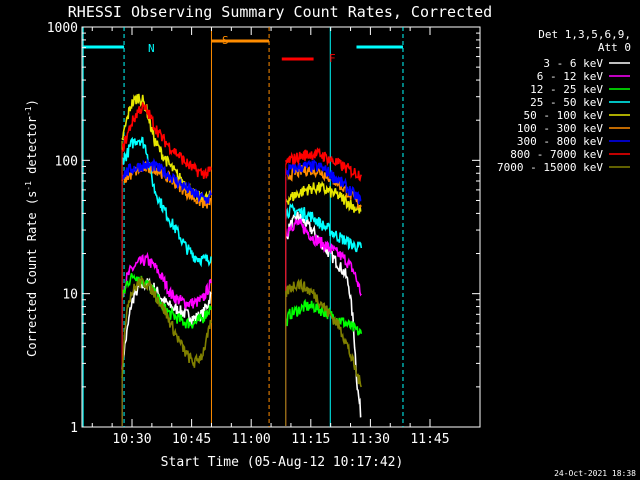 Image resolution: width=640 pixels, height=480 pixels. I want to click on series-line-8-seg2, so click(324, 333).